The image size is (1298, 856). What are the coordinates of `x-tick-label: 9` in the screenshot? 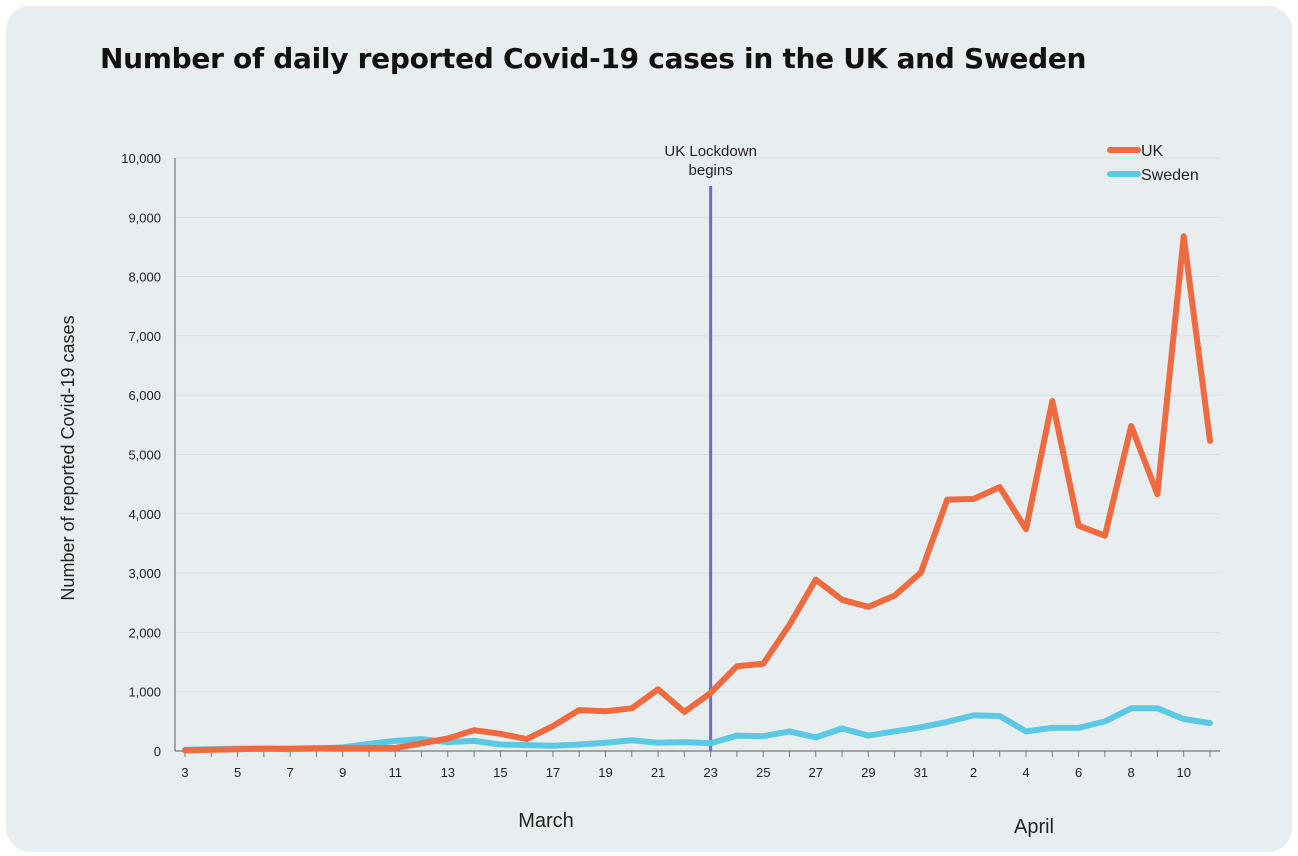 It's located at (342, 772).